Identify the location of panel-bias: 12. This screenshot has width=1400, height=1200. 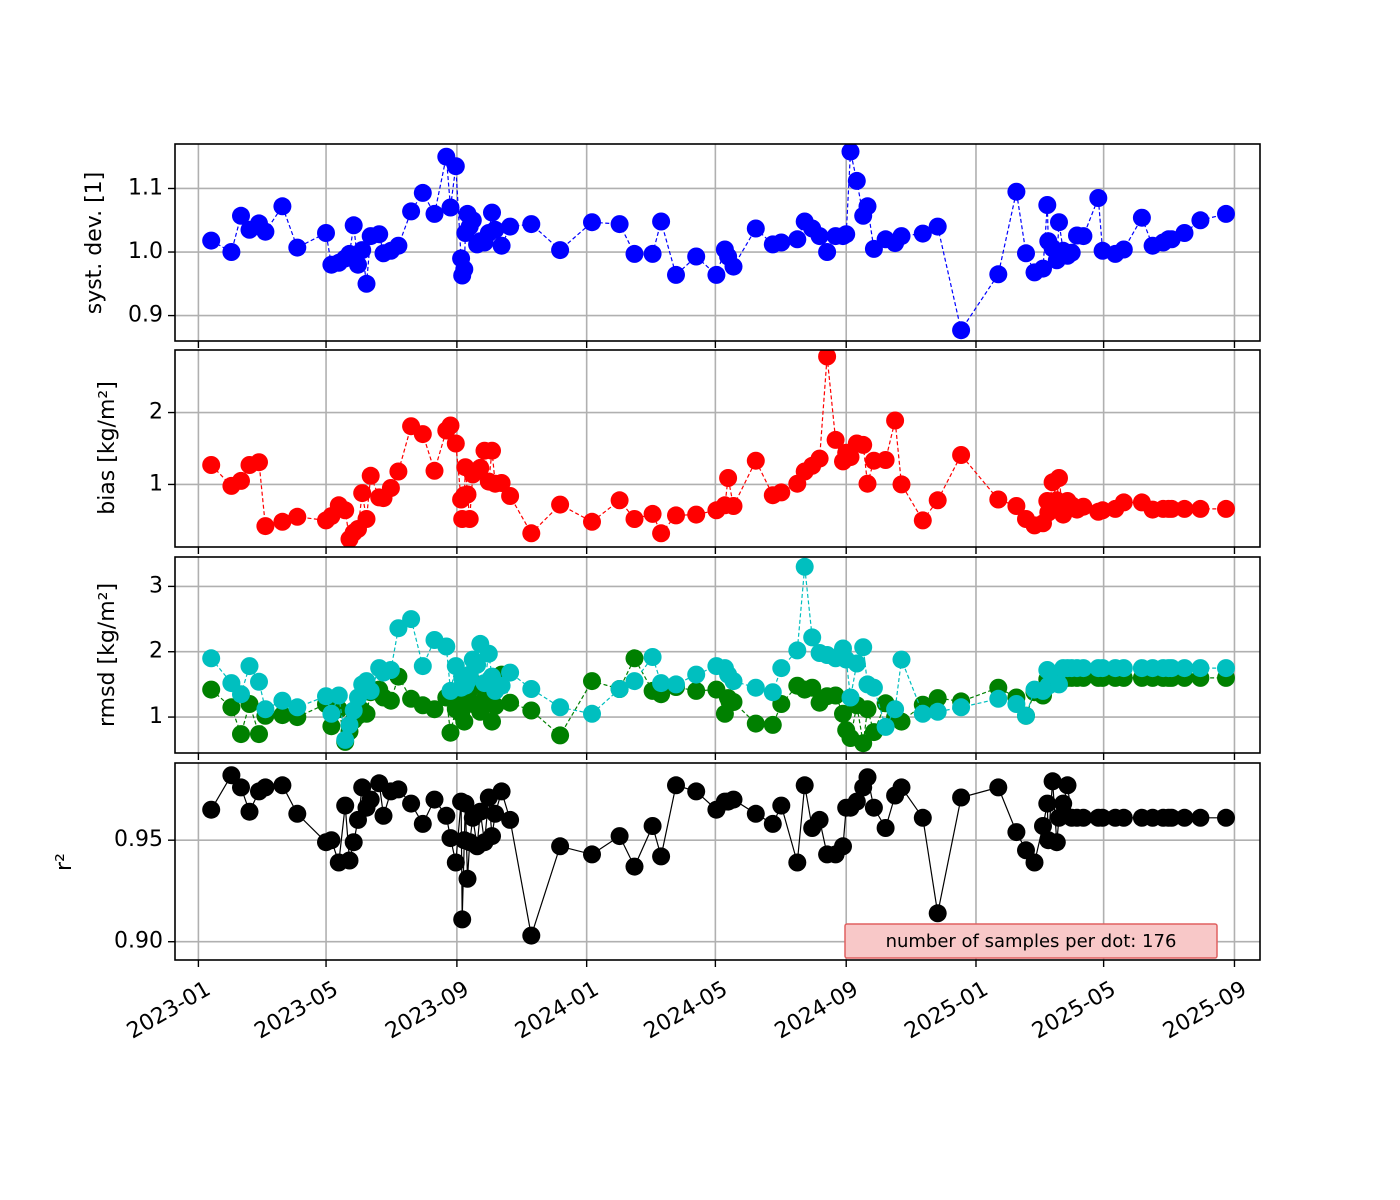
(705, 451).